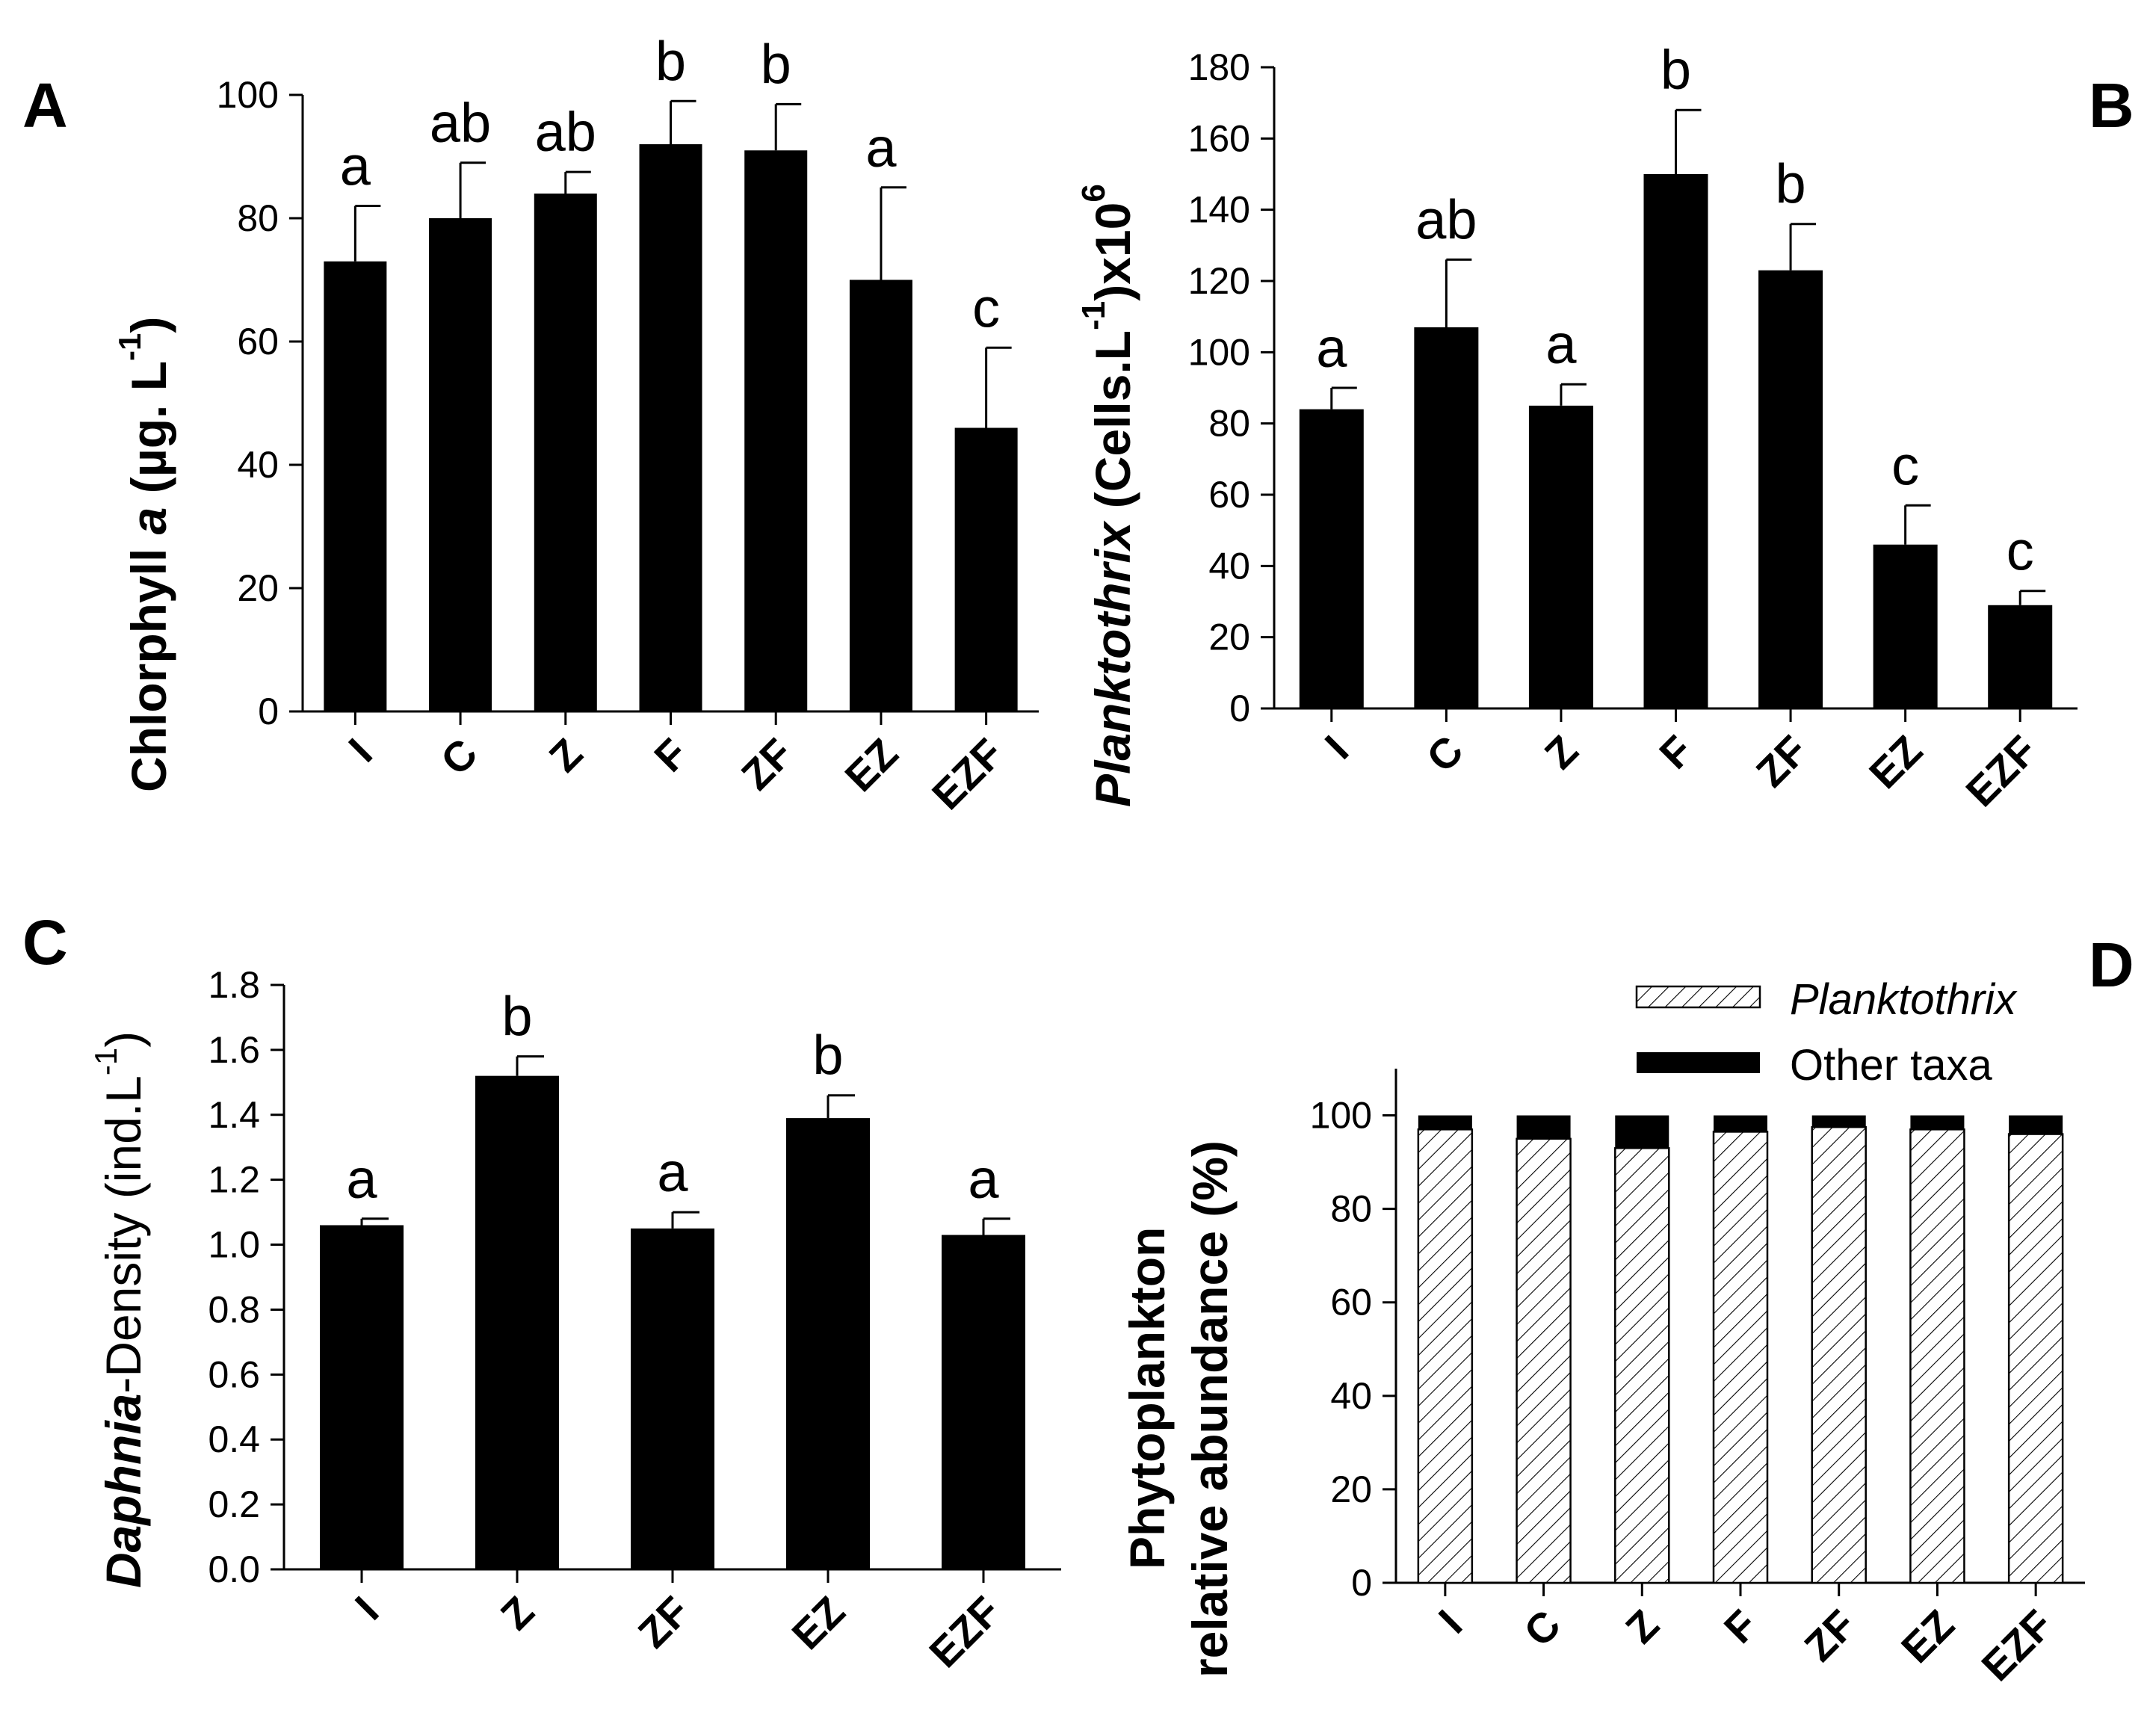 This screenshot has height=1736, width=2147. What do you see at coordinates (818, 1622) in the screenshot?
I see `panel-c-x-tick-label: EZ` at bounding box center [818, 1622].